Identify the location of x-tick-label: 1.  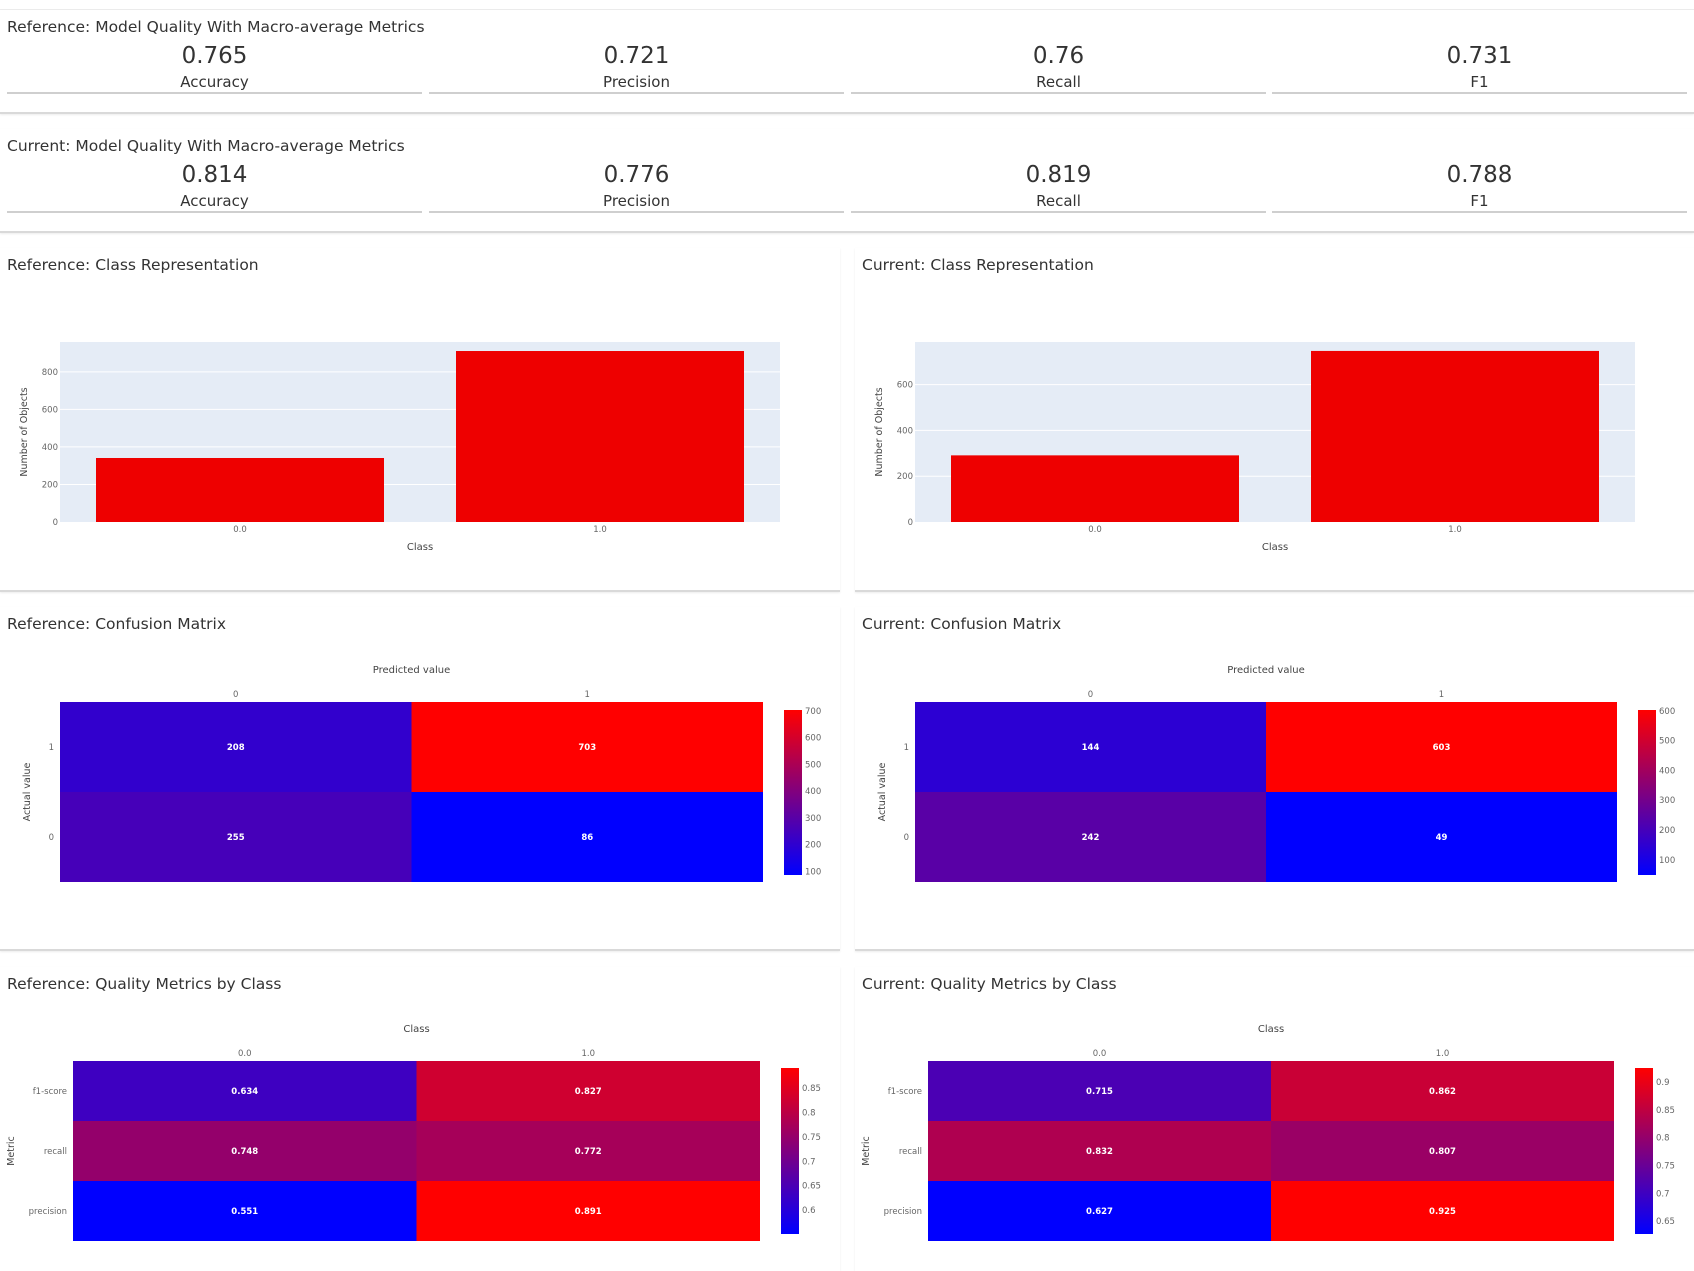
(587, 695).